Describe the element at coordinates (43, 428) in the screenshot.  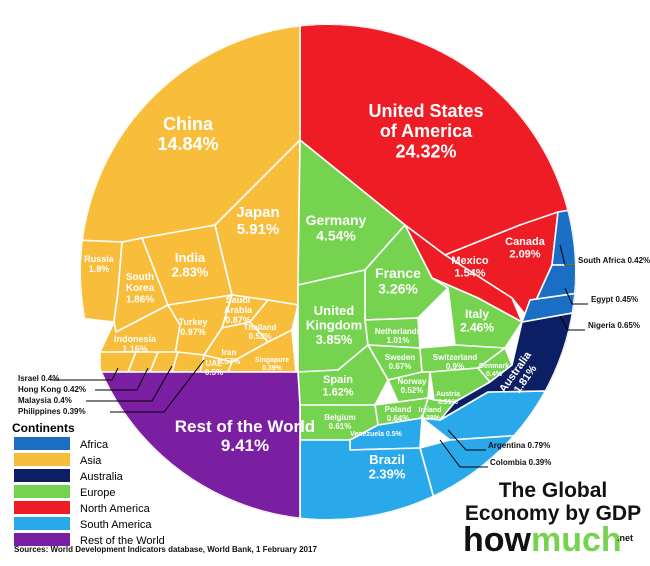
I see `legend-title: Continents` at that location.